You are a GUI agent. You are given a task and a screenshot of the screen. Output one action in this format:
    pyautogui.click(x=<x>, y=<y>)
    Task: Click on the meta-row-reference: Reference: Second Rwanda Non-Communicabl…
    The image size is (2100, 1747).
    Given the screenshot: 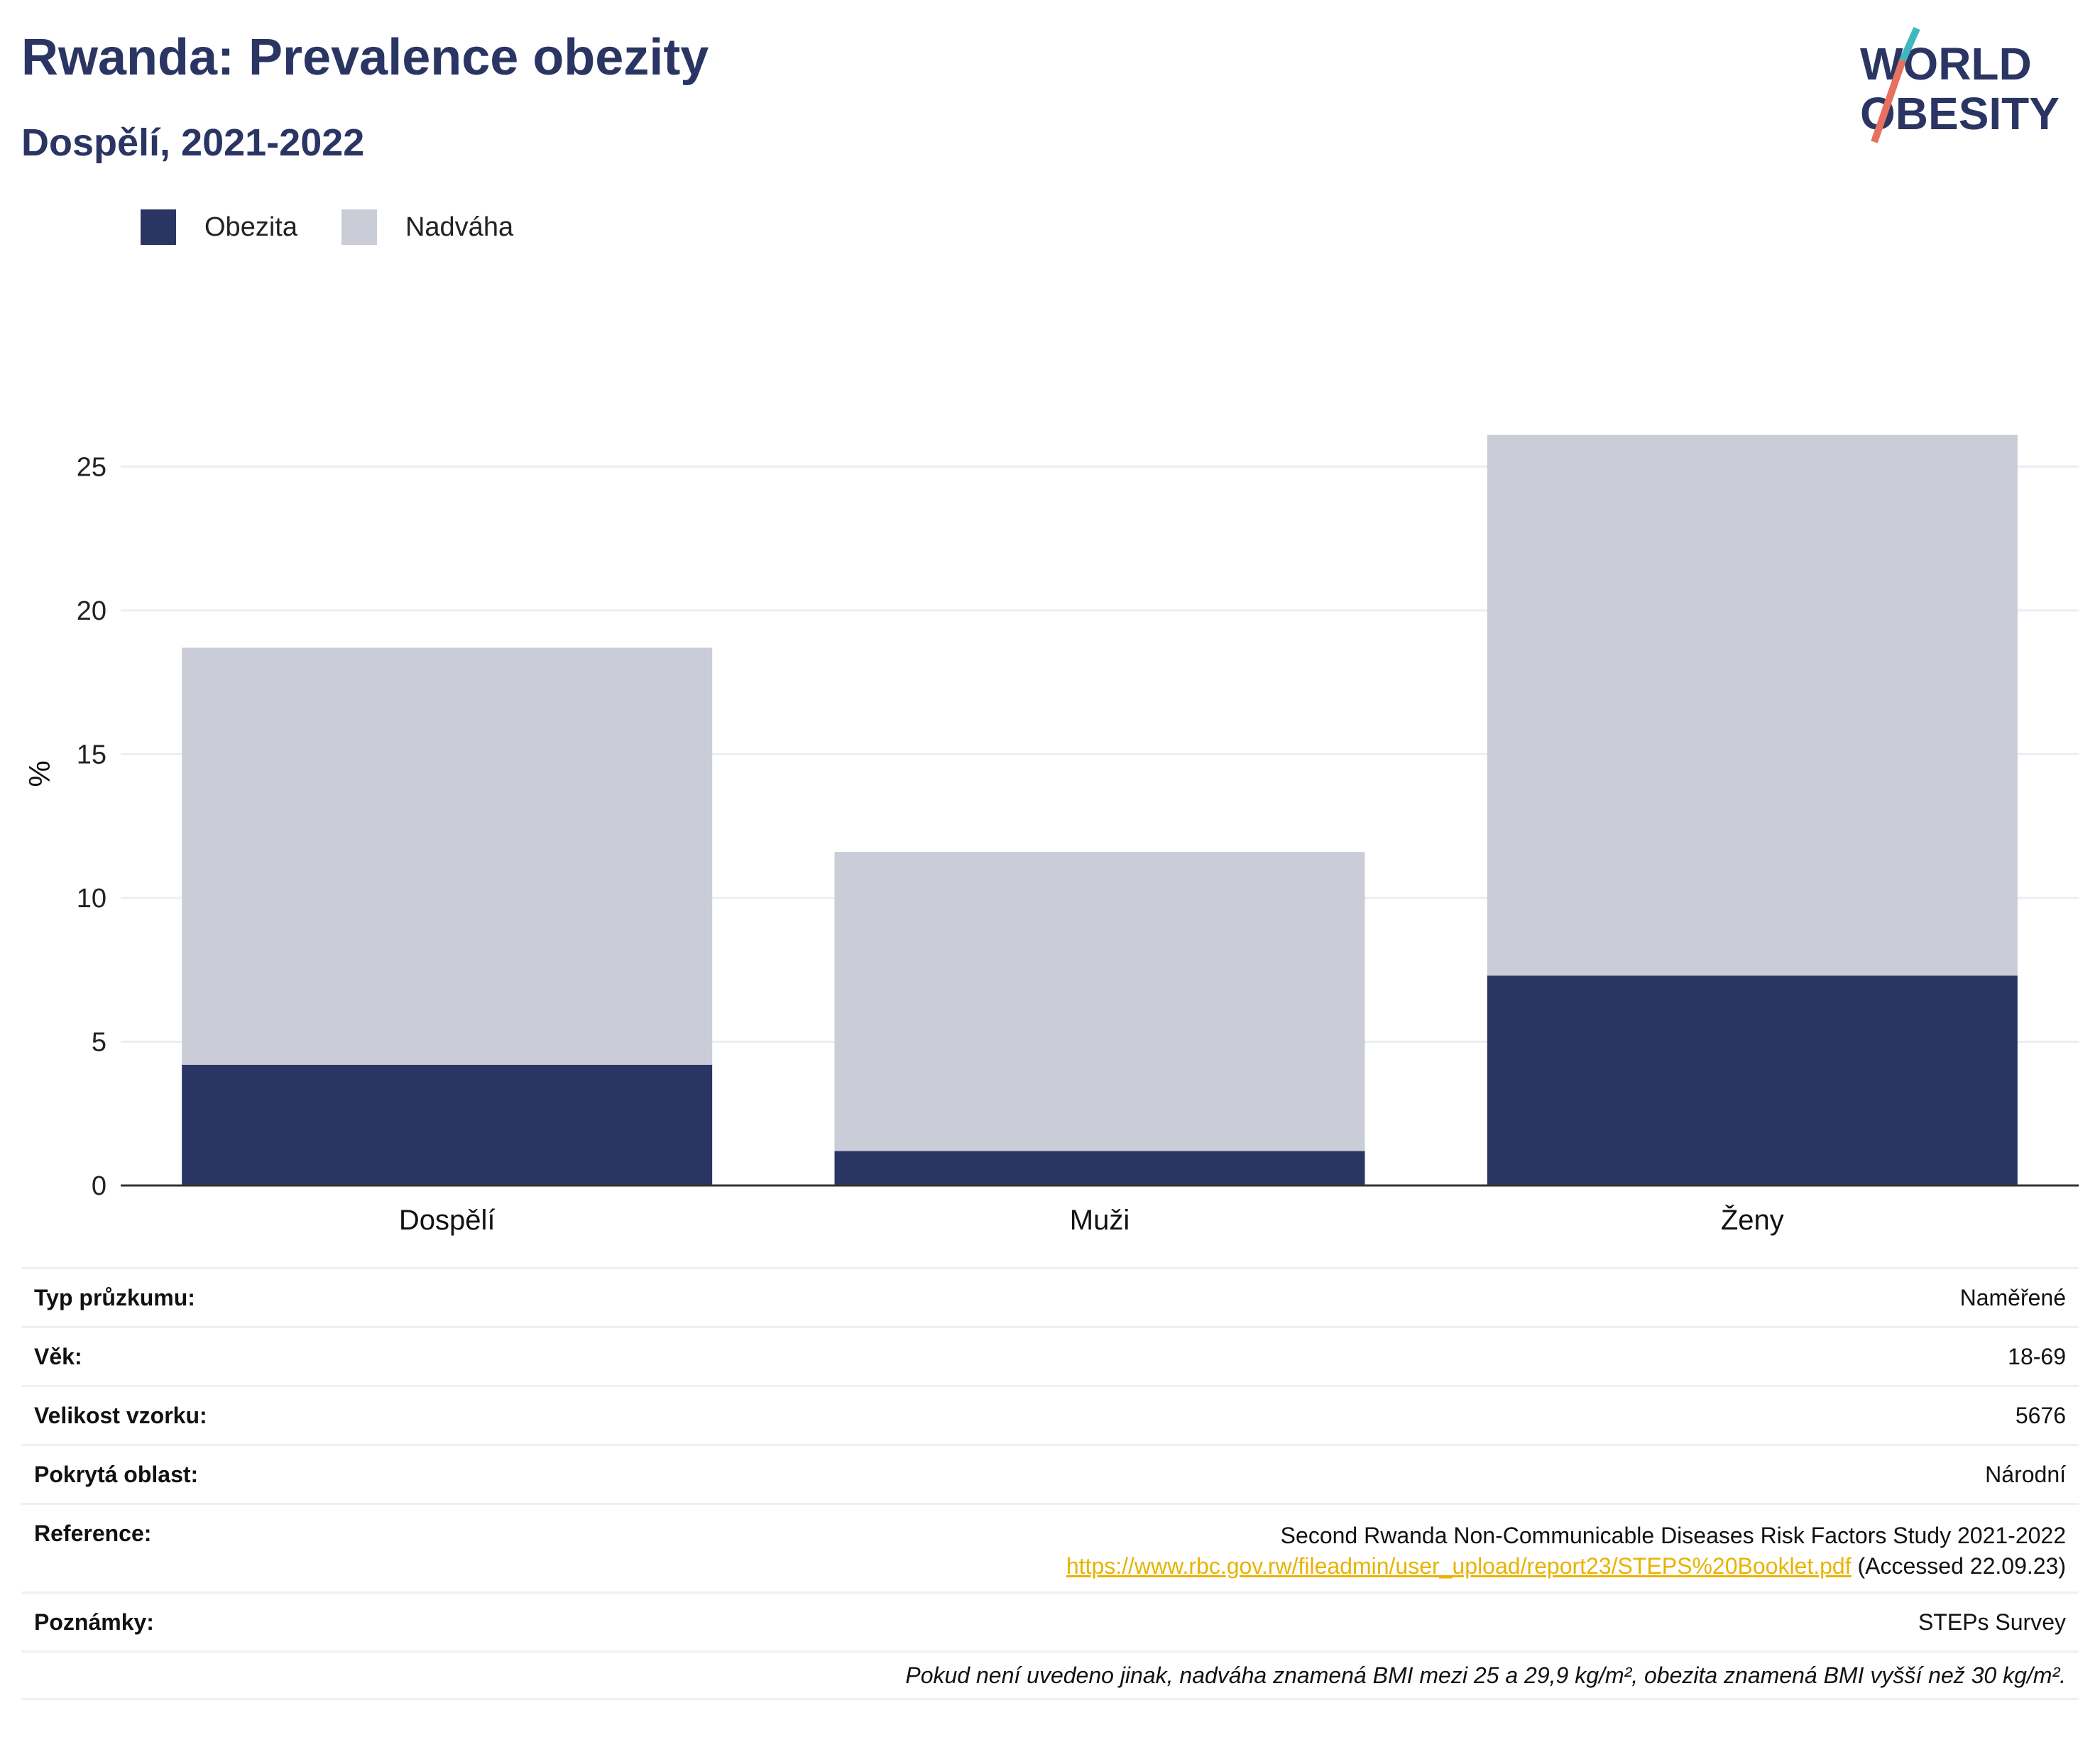 What is the action you would take?
    pyautogui.click(x=1050, y=1547)
    